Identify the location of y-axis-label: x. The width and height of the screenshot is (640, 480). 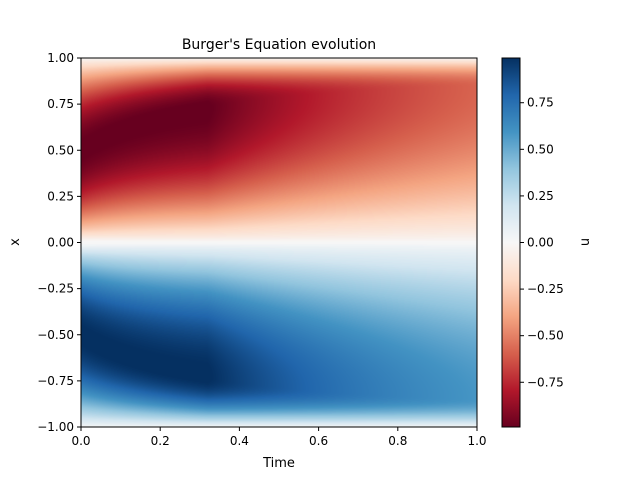
(15, 242).